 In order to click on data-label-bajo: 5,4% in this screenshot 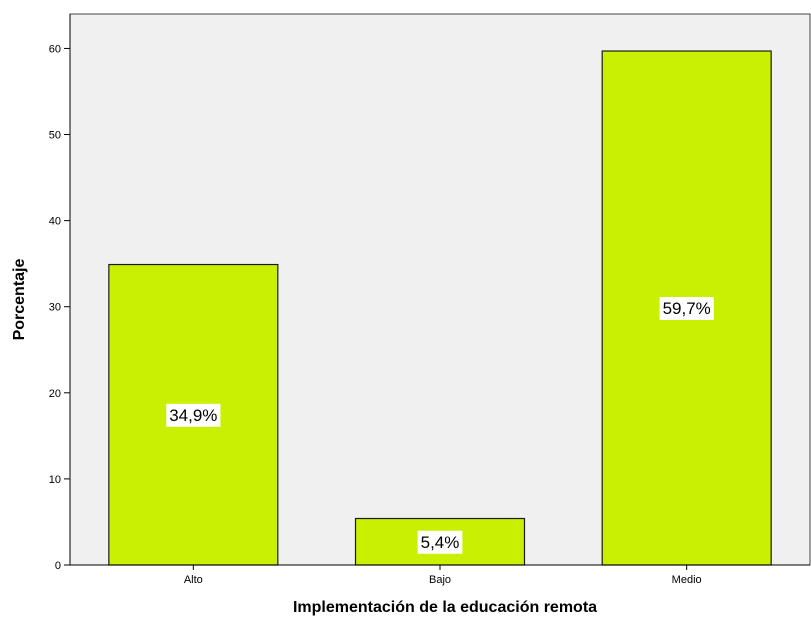, I will do `click(440, 542)`.